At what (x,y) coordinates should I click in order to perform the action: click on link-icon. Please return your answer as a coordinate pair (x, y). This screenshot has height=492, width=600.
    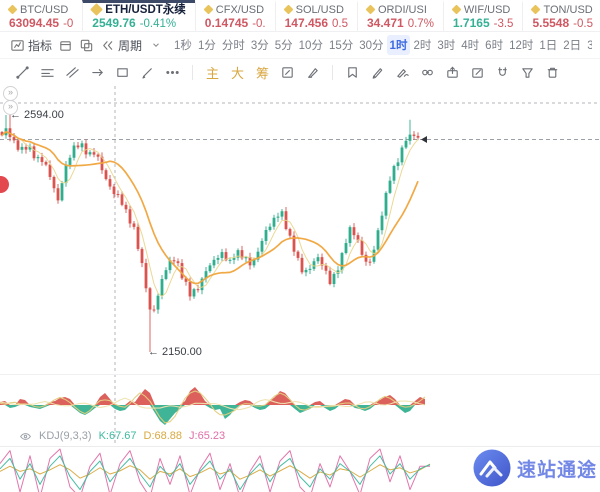
    Looking at the image, I should click on (427, 73).